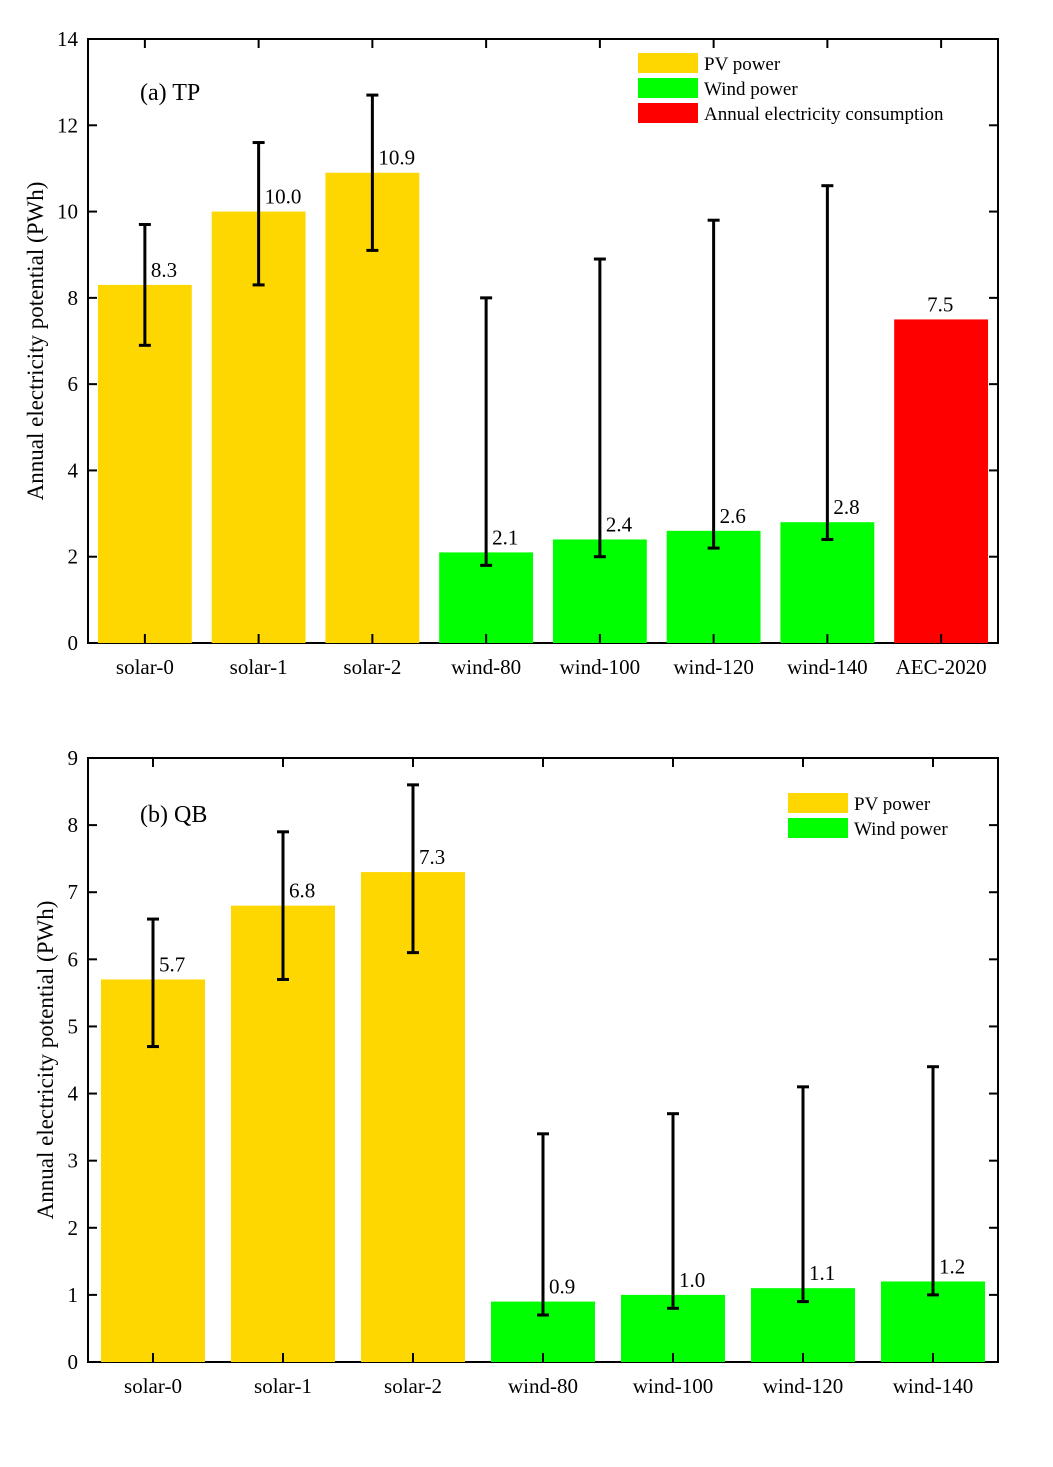 This screenshot has width=1053, height=1467. Describe the element at coordinates (35, 341) in the screenshot. I see `panel-a-y-axis-label: Annual electricity potential (PWh)` at that location.